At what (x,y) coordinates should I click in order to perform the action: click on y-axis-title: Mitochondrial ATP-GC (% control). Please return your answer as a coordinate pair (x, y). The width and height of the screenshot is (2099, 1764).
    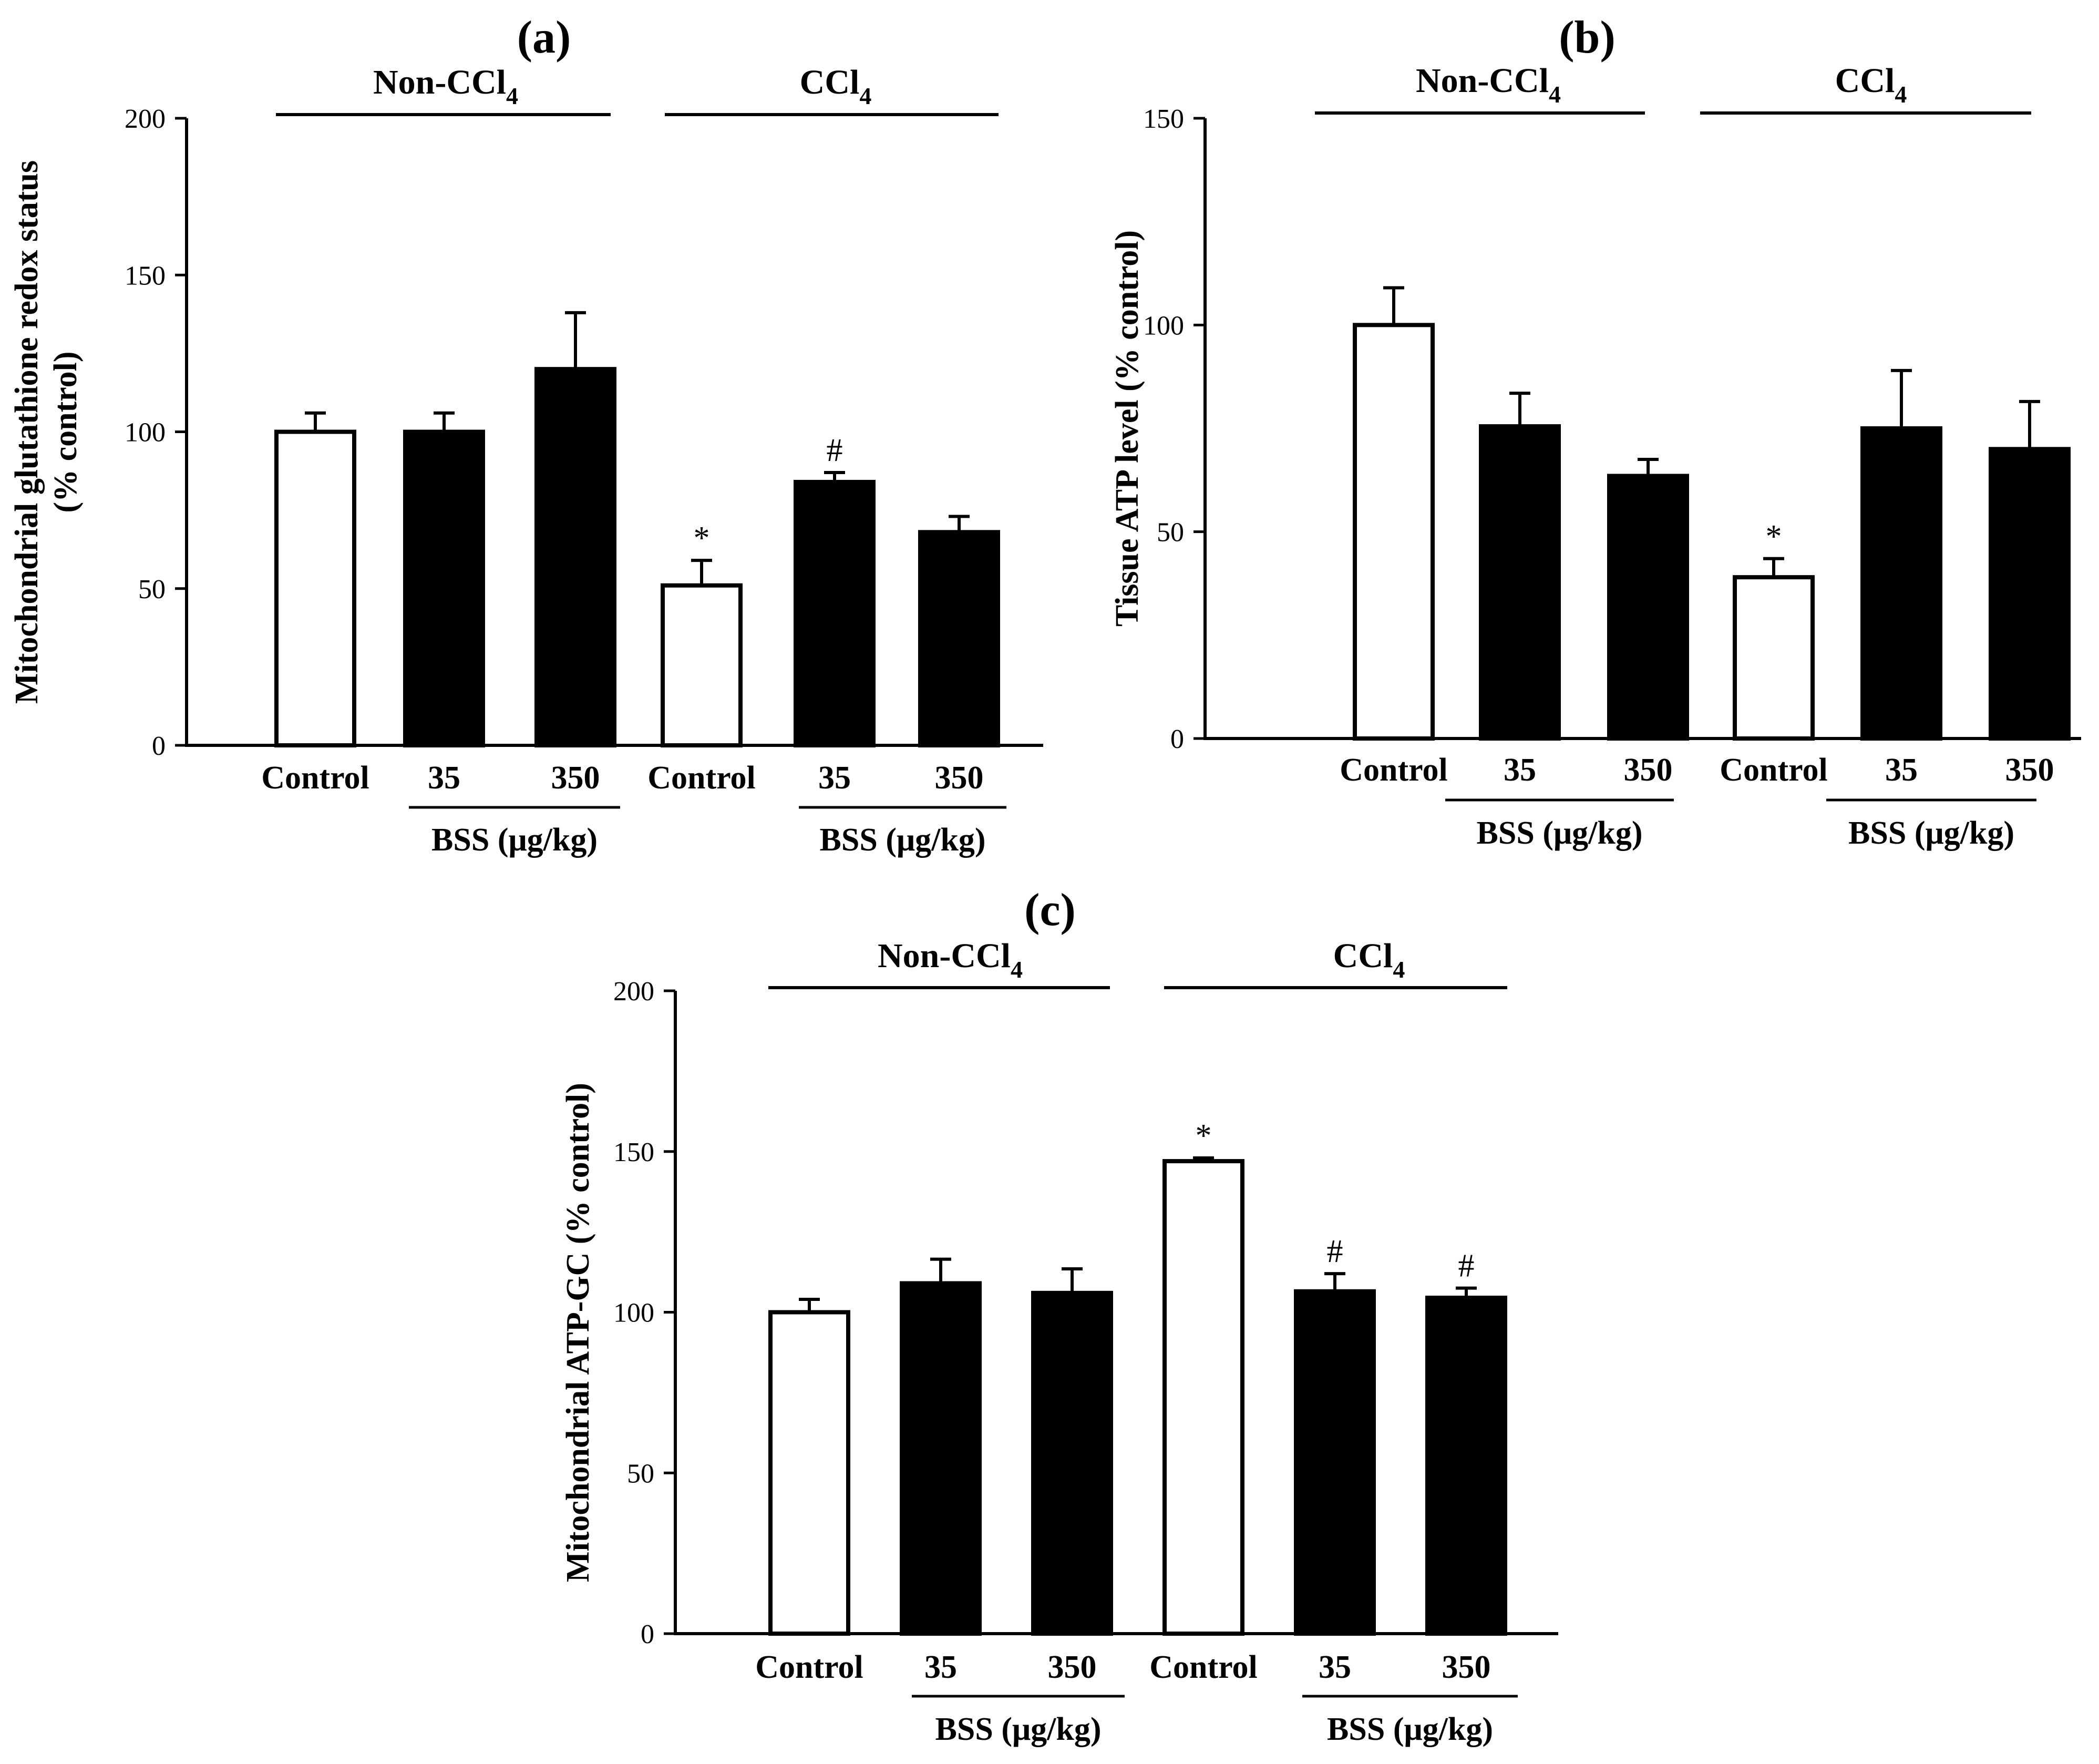
    Looking at the image, I should click on (578, 1333).